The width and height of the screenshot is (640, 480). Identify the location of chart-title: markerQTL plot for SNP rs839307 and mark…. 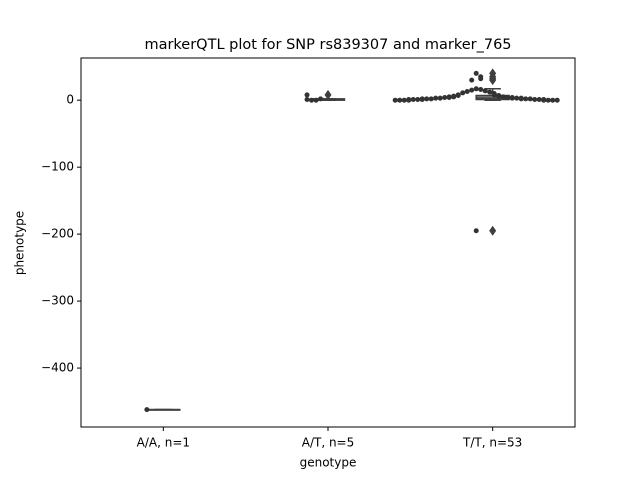
(327, 45).